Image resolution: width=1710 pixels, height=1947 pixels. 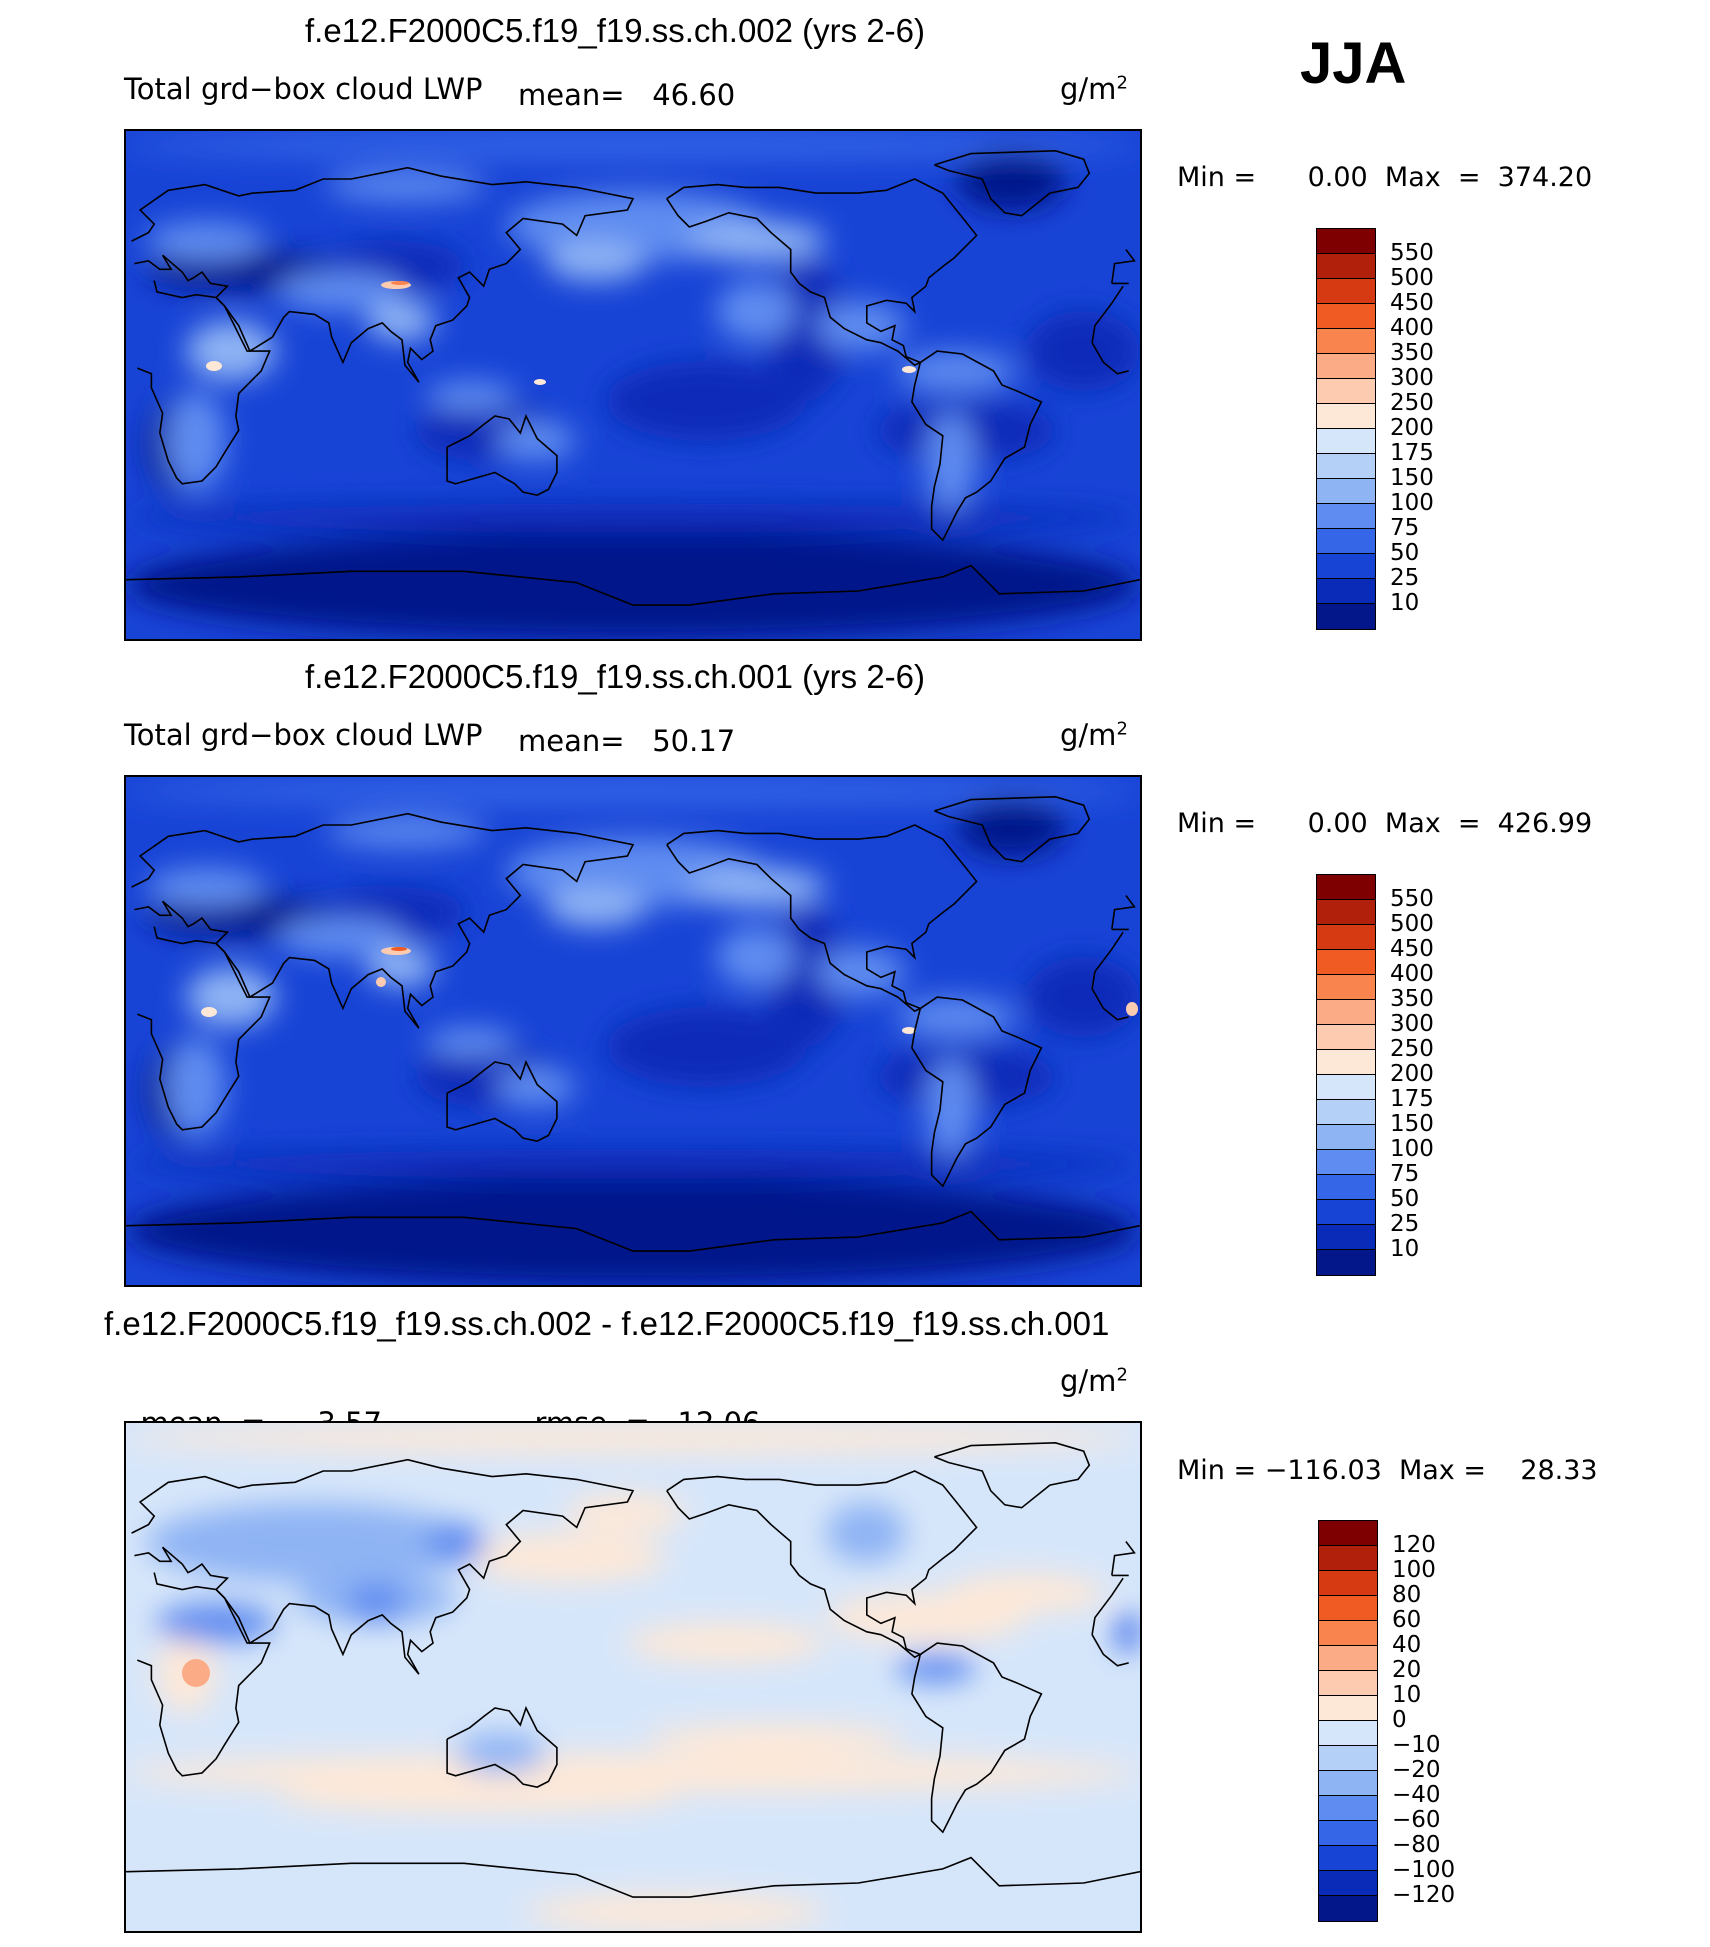 What do you see at coordinates (1407, 1670) in the screenshot?
I see `colorbar-label: 20` at bounding box center [1407, 1670].